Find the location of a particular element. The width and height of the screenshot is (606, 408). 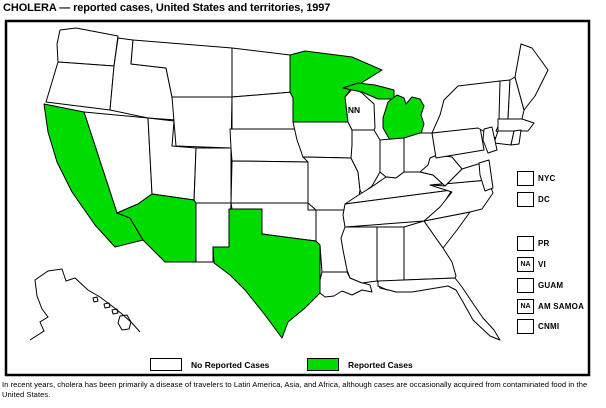

legend-swatch-no-cases is located at coordinates (166, 364).